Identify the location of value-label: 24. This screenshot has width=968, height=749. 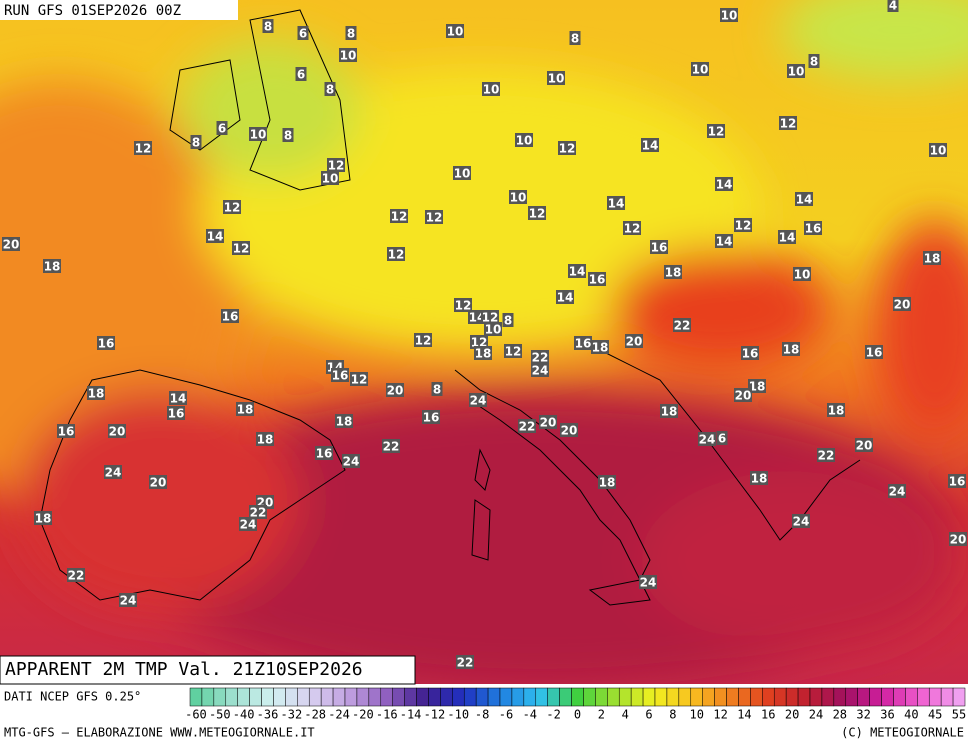
(707, 440).